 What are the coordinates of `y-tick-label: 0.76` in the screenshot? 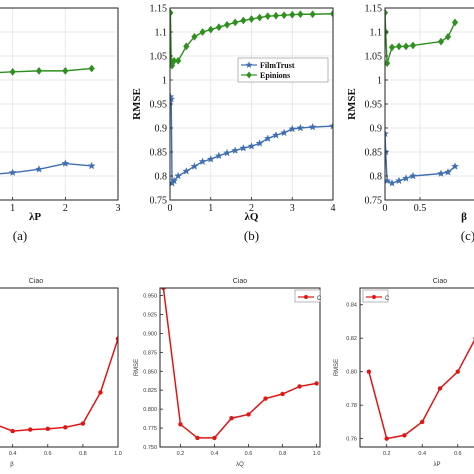 It's located at (351, 440).